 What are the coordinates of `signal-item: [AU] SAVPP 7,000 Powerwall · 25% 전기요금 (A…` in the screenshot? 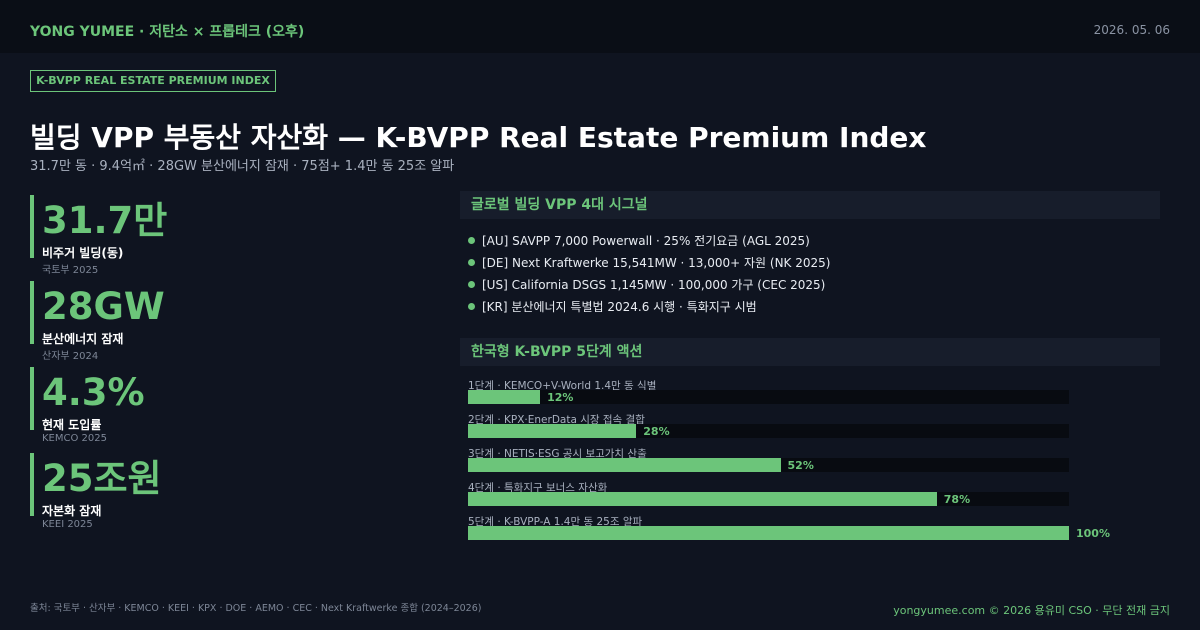 It's located at (646, 241).